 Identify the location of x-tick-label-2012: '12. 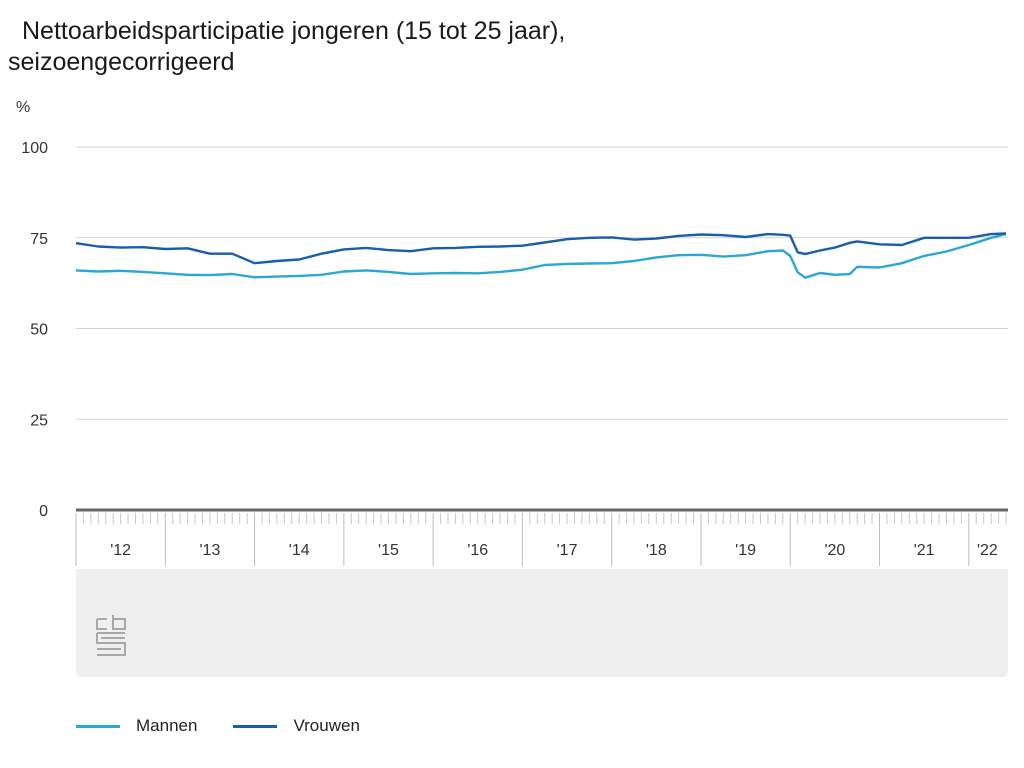
(120, 550).